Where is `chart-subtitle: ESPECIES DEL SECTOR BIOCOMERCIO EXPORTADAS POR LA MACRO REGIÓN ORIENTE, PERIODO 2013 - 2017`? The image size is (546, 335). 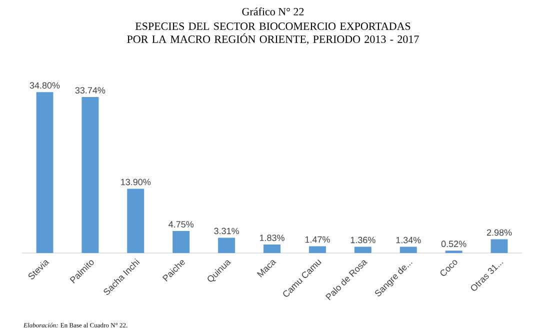
chart-subtitle: ESPECIES DEL SECTOR BIOCOMERCIO EXPORTADAS POR LA MACRO REGIÓN ORIENTE, PERIODO 2013 - 2017 is located at coordinates (273, 33).